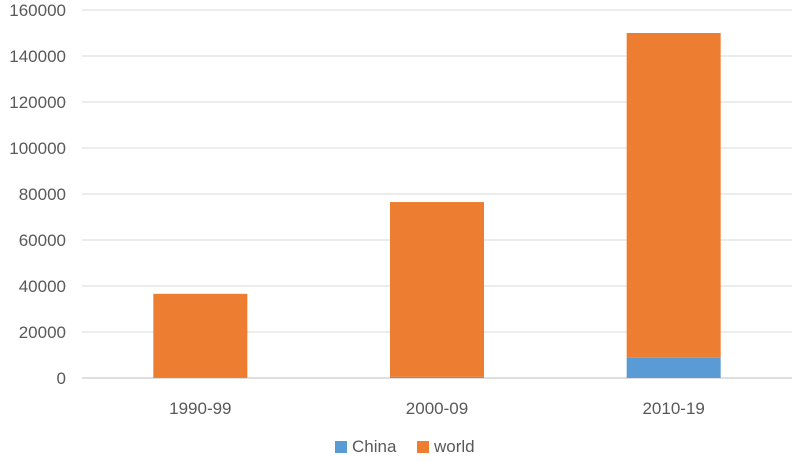 This screenshot has width=800, height=461. Describe the element at coordinates (42, 194) in the screenshot. I see `y-tick-label: 80000` at that location.